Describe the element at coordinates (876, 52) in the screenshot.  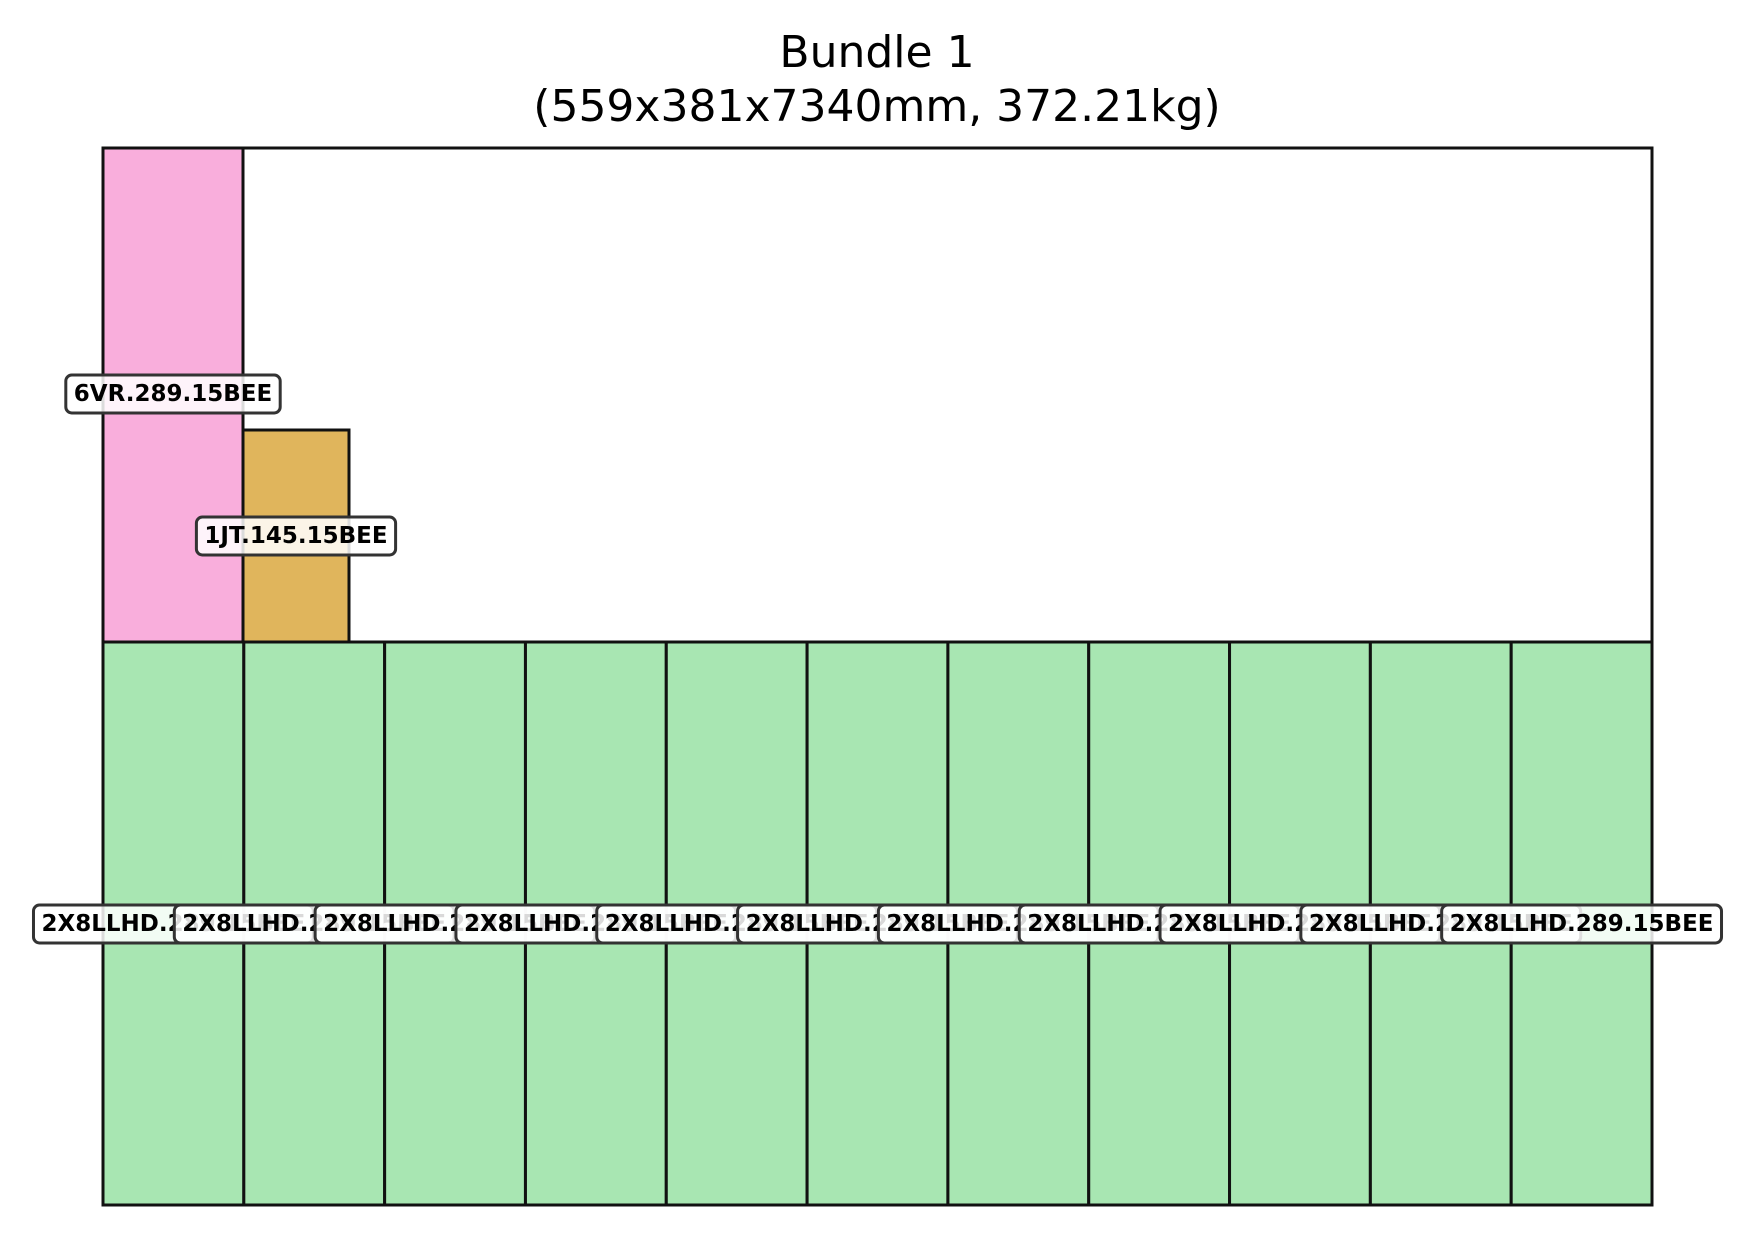
I see `diagram-title-line1: Bundle 1` at that location.